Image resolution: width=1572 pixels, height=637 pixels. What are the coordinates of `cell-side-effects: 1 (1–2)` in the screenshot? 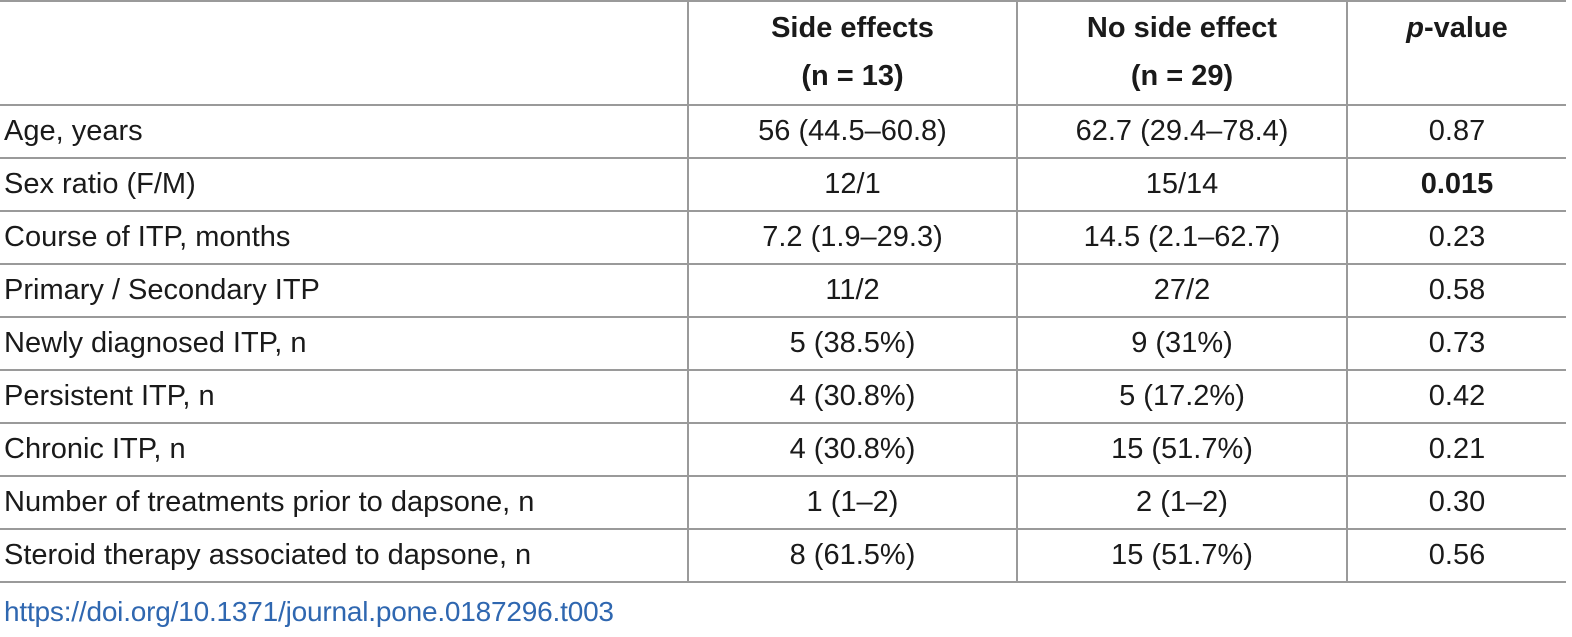 It's located at (852, 503).